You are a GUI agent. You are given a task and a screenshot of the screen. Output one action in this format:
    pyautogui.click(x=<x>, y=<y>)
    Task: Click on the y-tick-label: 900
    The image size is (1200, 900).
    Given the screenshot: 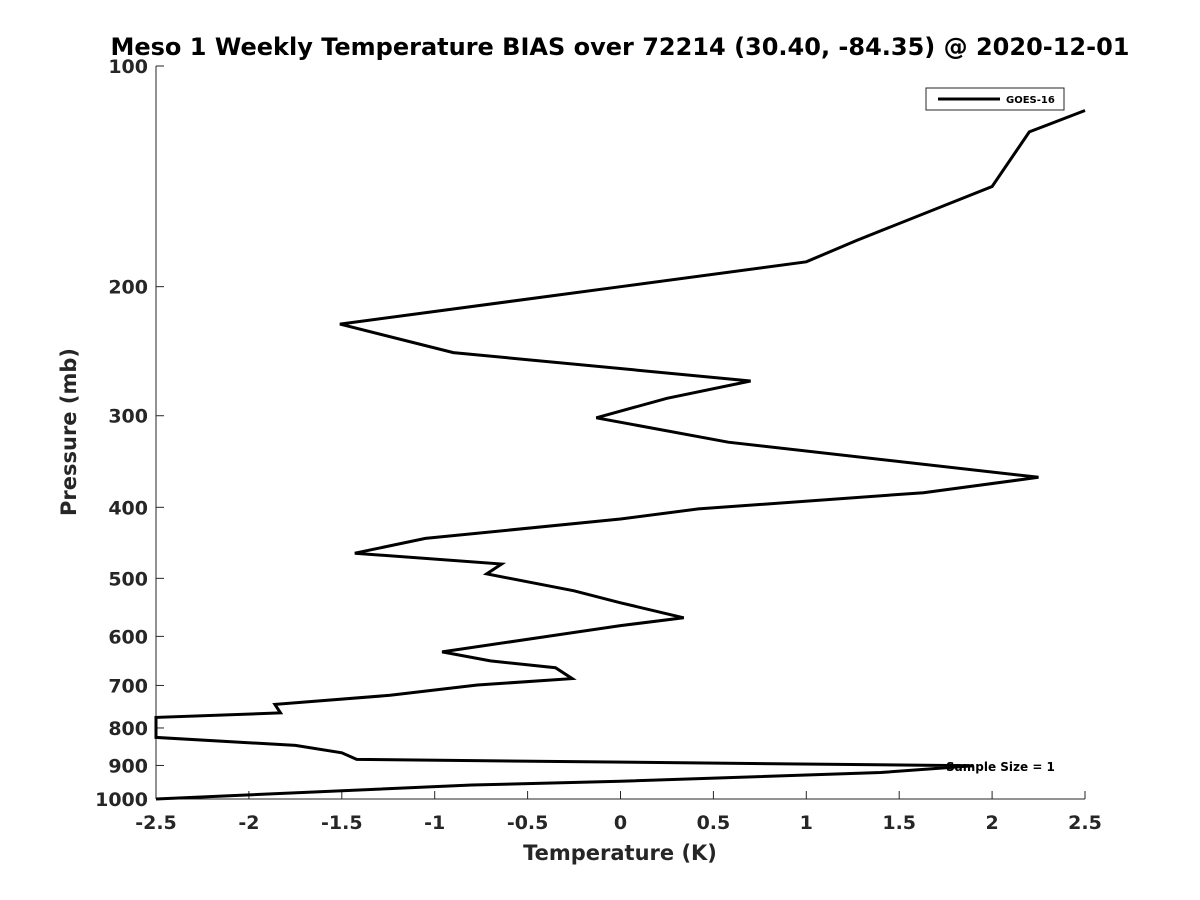 What is the action you would take?
    pyautogui.click(x=128, y=766)
    